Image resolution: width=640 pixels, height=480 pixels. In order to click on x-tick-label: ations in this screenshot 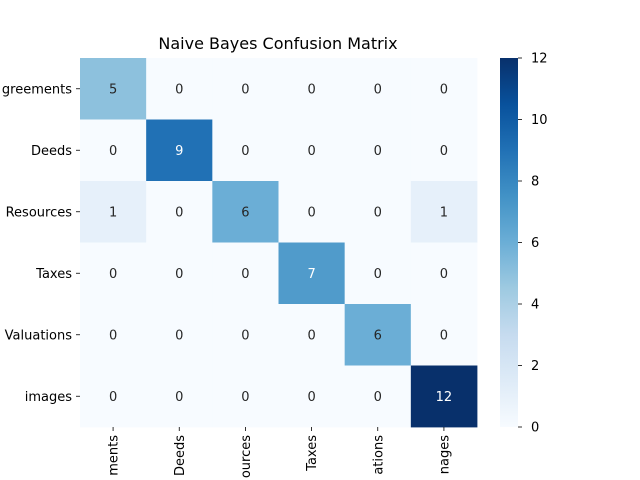, I will do `click(378, 455)`.